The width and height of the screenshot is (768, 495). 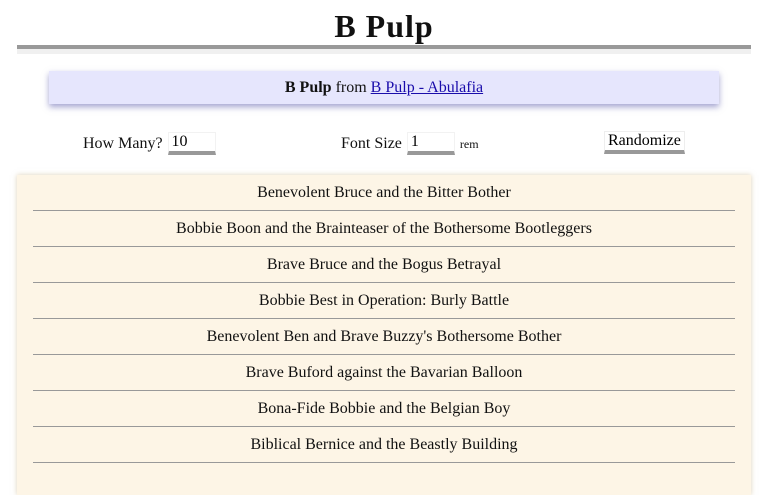 What do you see at coordinates (469, 143) in the screenshot?
I see `font-size-unit: rem` at bounding box center [469, 143].